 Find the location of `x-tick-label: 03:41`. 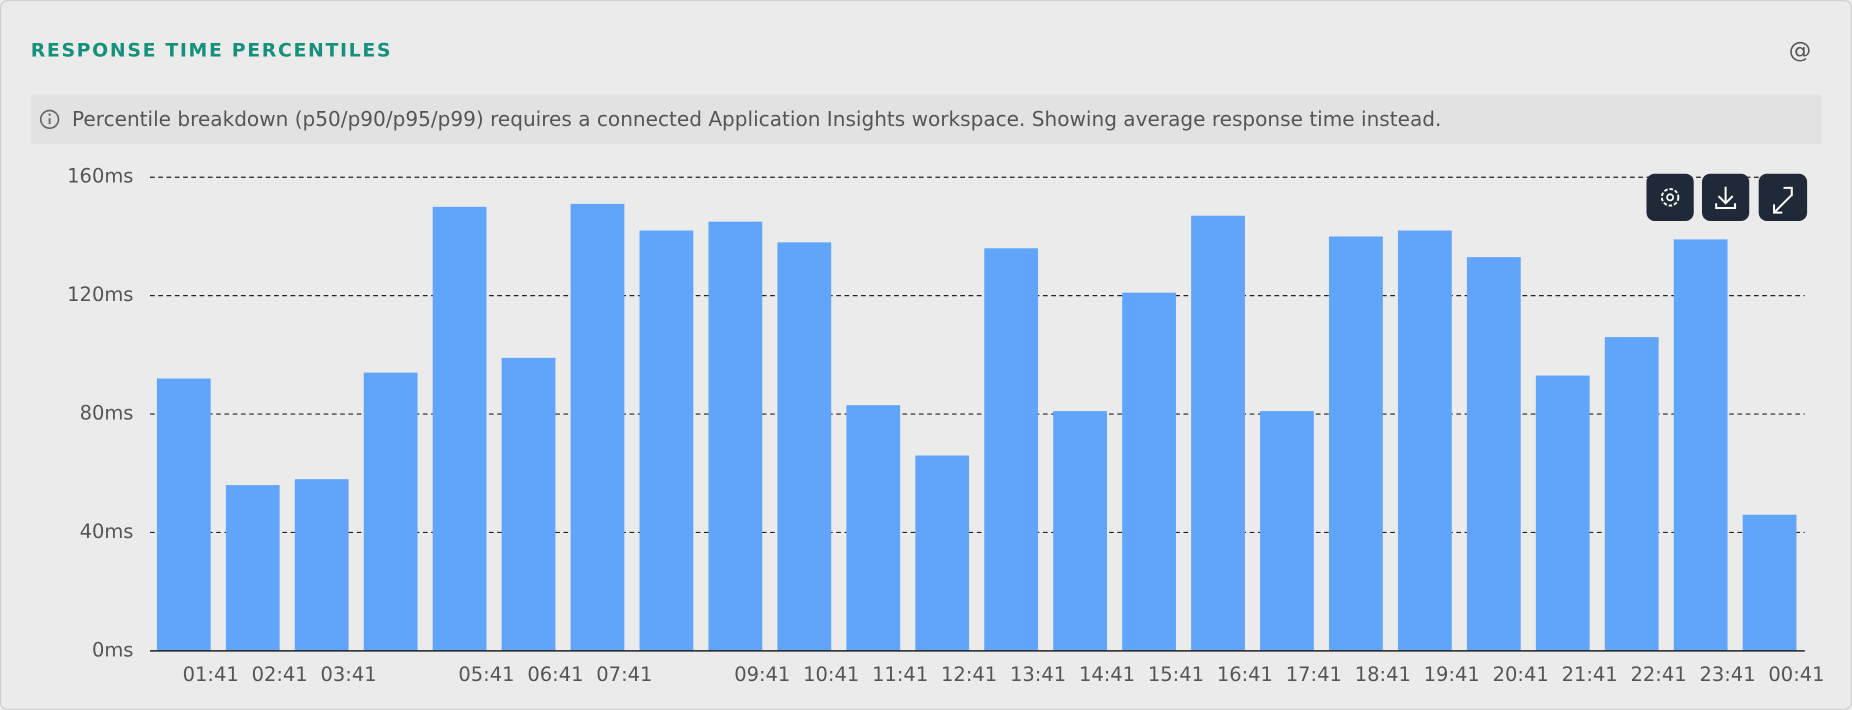

x-tick-label: 03:41 is located at coordinates (349, 674).